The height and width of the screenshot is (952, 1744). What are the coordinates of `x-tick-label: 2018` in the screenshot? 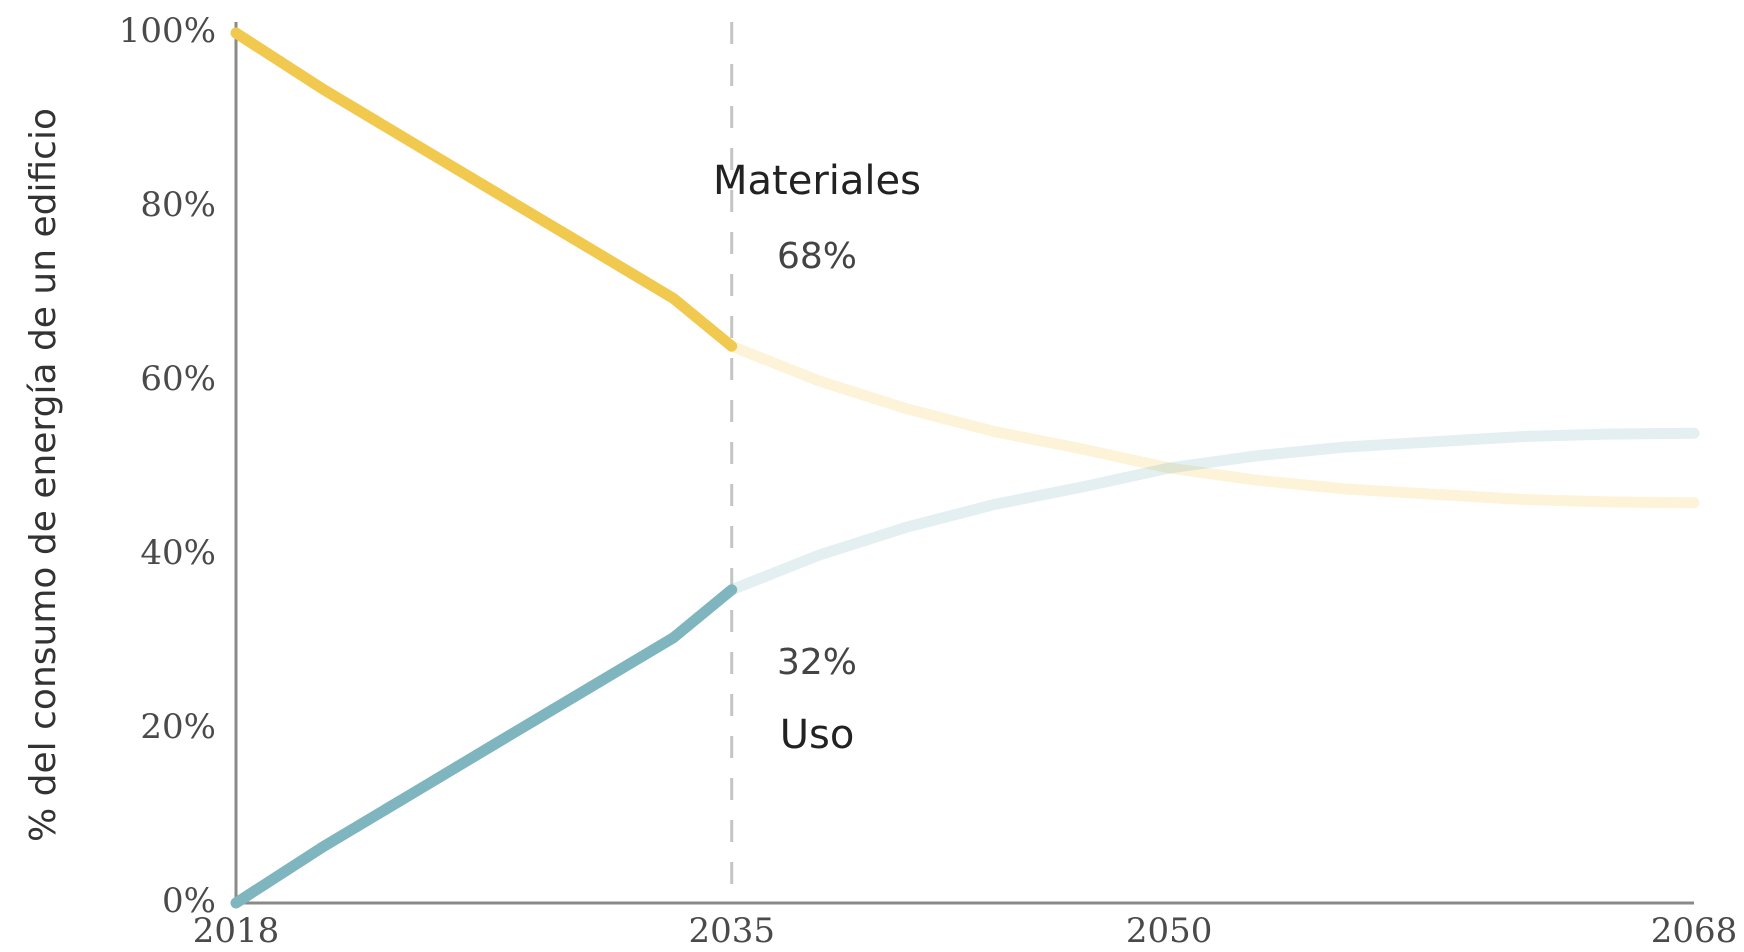 It's located at (236, 931).